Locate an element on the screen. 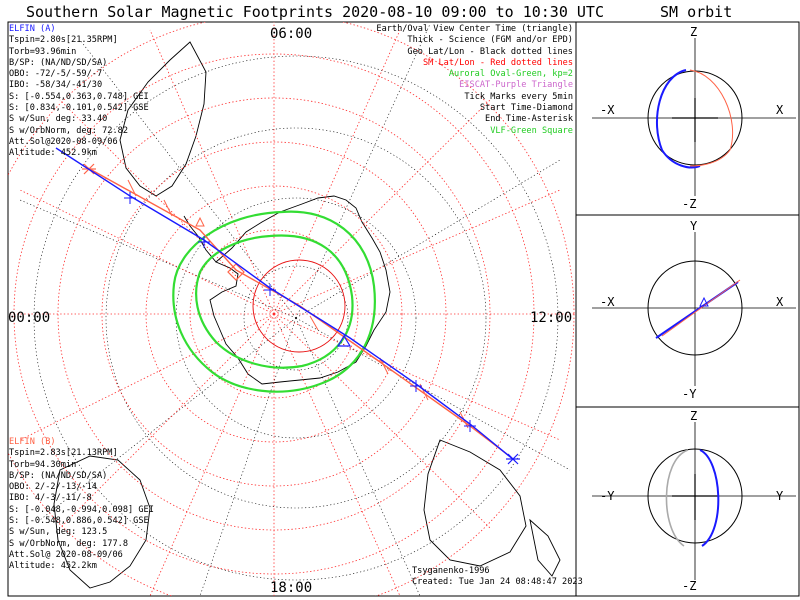  legend-item: Geo Lat/Lon - Black dotted lines is located at coordinates (490, 51).